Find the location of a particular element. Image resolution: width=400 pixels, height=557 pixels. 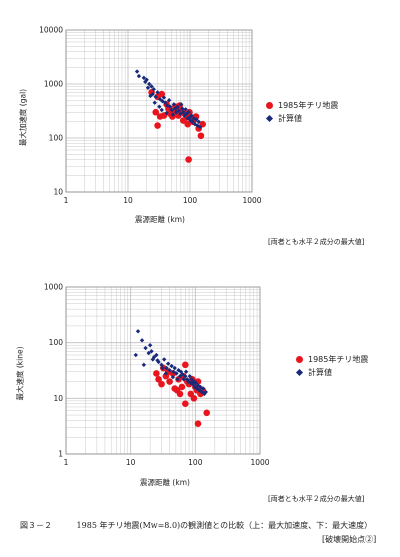

y-axis-label: 最大加速度 (gal) is located at coordinates (23, 117).